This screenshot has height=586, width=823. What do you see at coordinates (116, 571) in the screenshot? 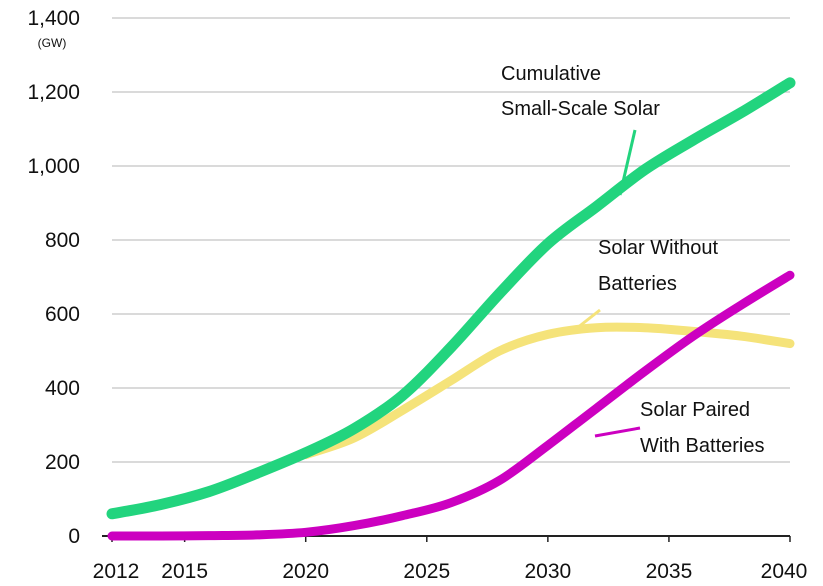
I see `x-tick-label: 2012` at bounding box center [116, 571].